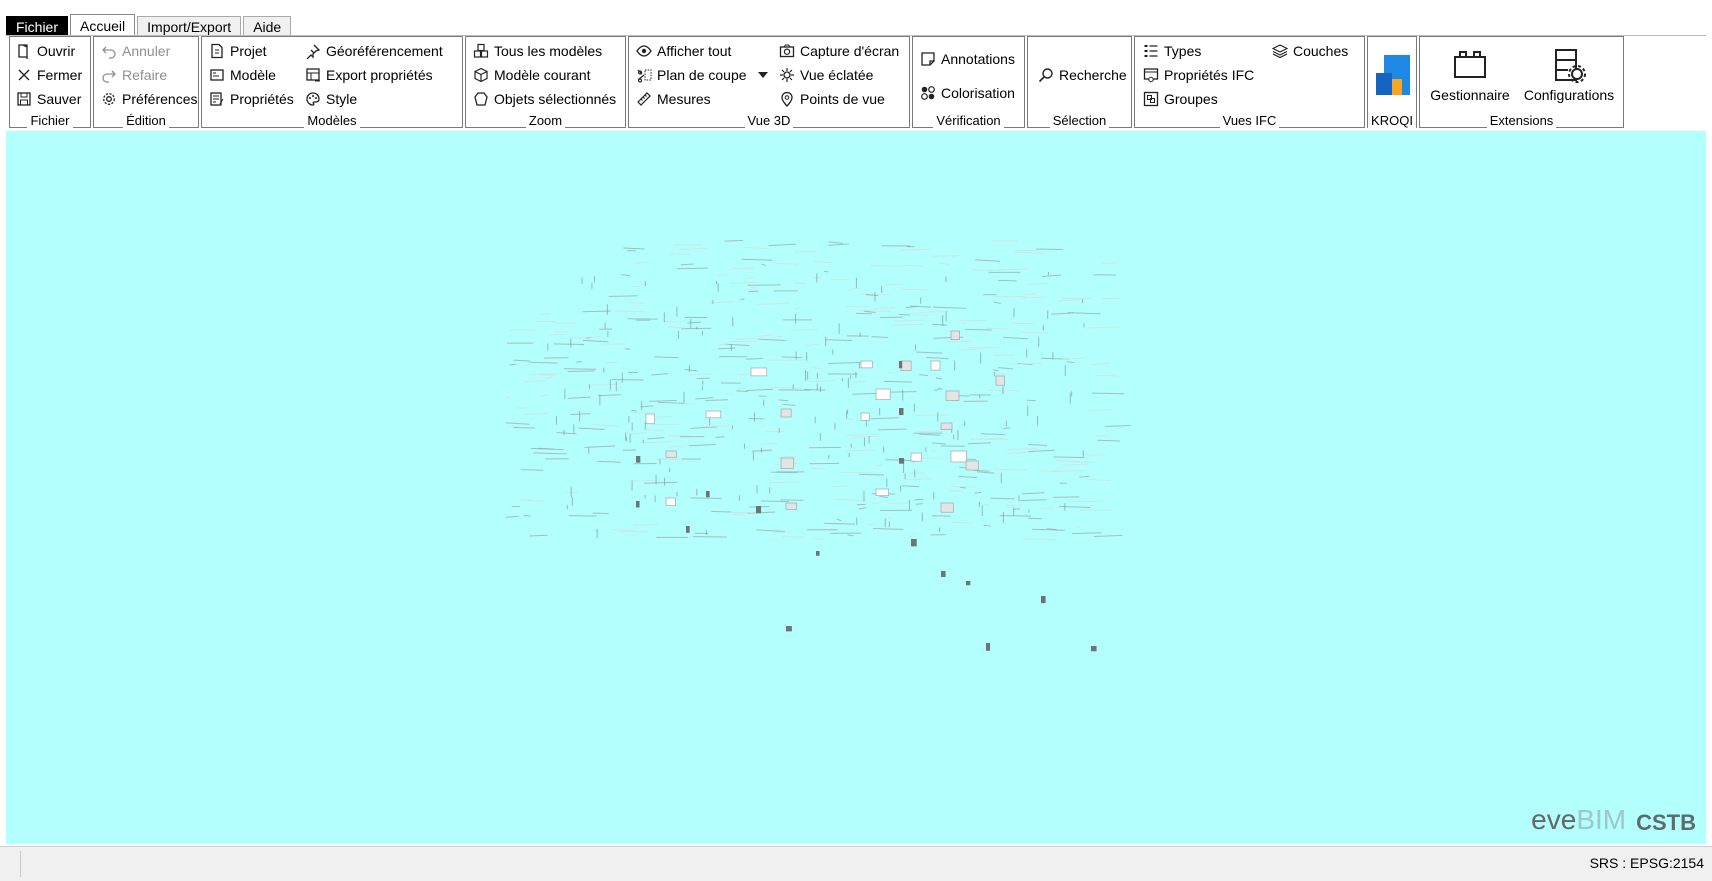 This screenshot has width=1712, height=881. I want to click on viewpoints-button: Points de vue, so click(832, 99).